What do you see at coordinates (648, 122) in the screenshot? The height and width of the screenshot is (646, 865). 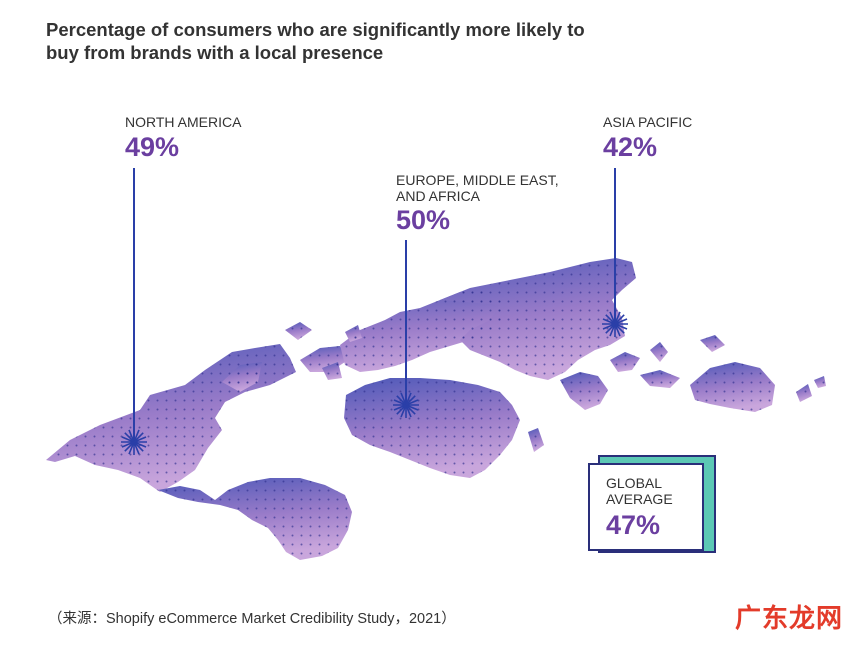 I see `region-label-asia-pacific: ASIA PACIFIC` at bounding box center [648, 122].